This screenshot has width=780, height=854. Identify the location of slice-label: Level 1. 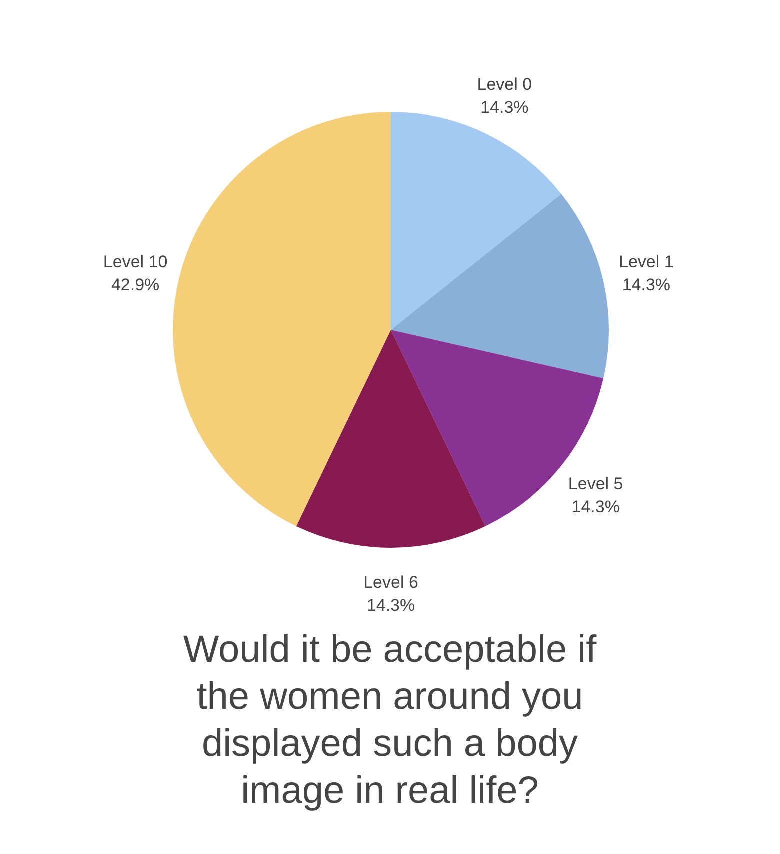
(646, 262).